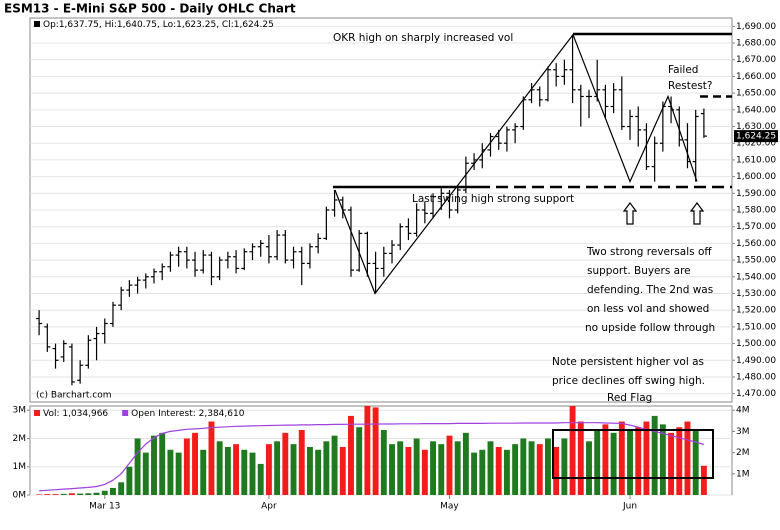  Describe the element at coordinates (756, 327) in the screenshot. I see `y-tick-label: 1,510.00` at that location.